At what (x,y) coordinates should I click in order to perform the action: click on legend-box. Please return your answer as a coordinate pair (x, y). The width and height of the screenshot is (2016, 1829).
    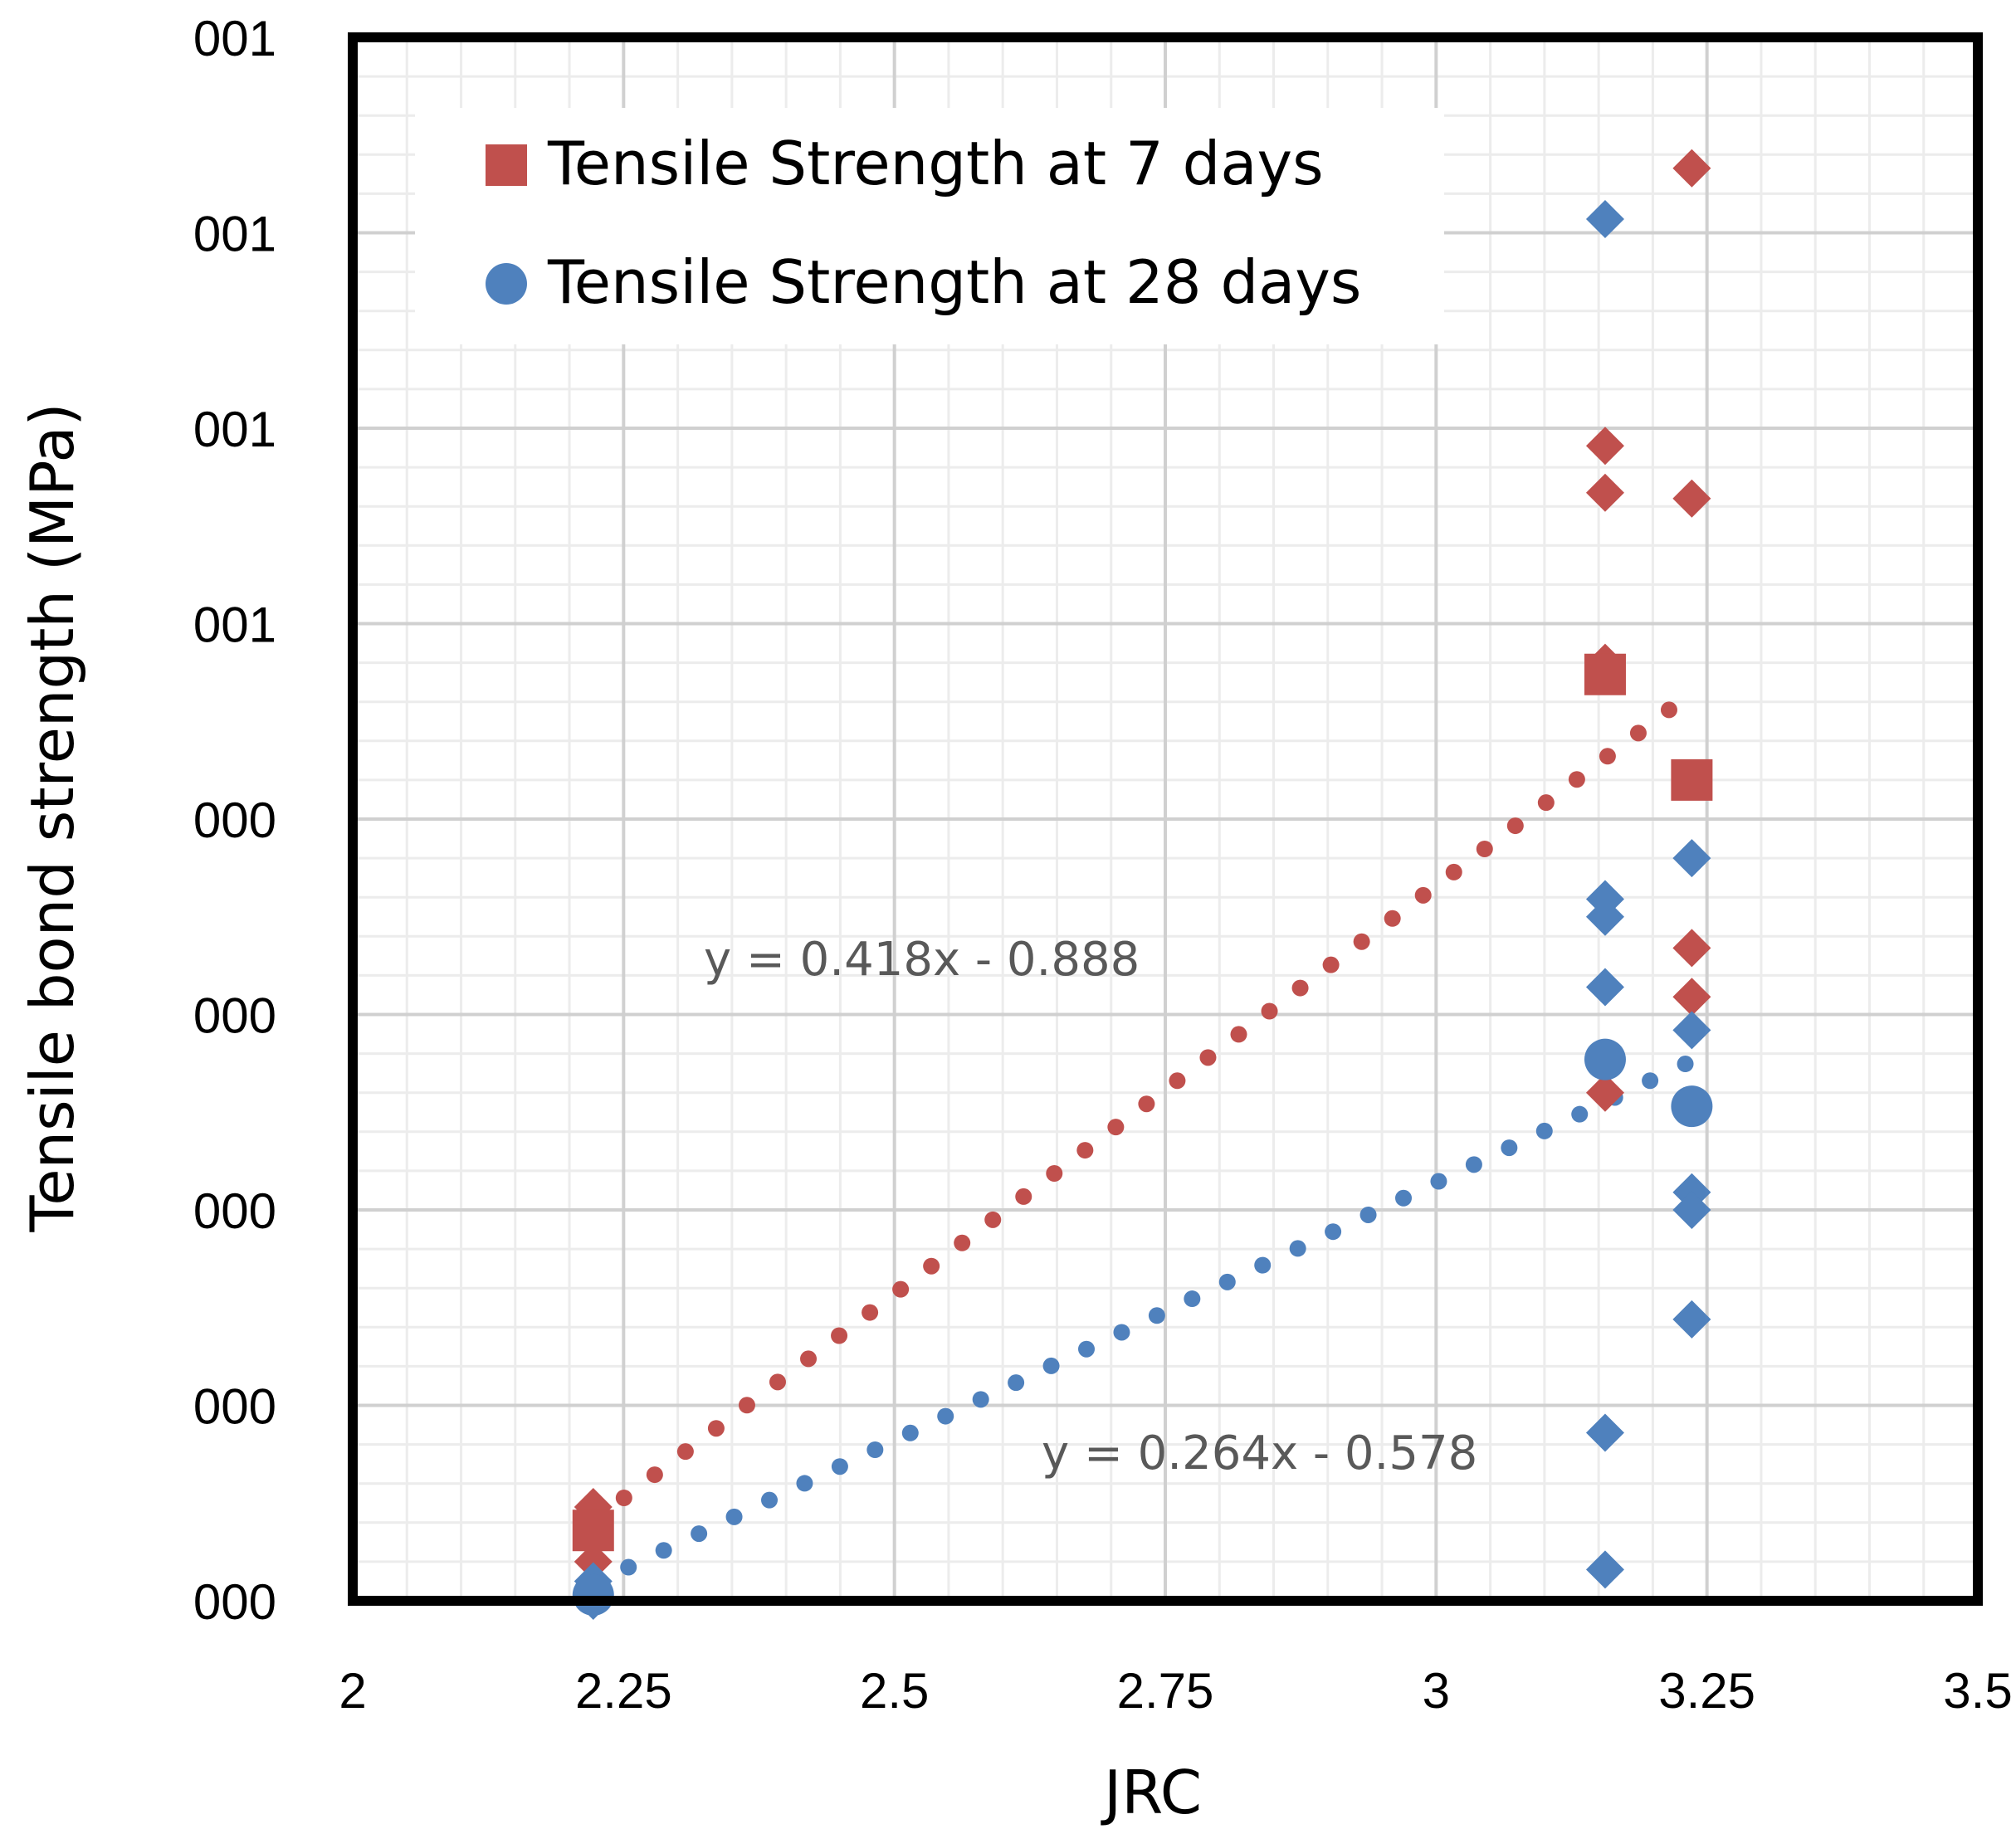
    Looking at the image, I should click on (930, 226).